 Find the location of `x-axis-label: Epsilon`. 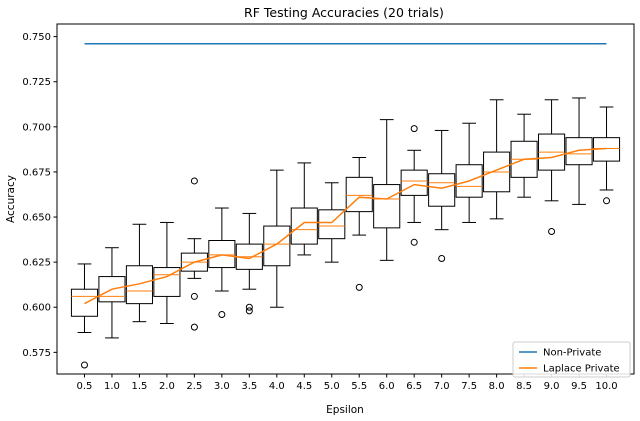

x-axis-label: Epsilon is located at coordinates (345, 410).